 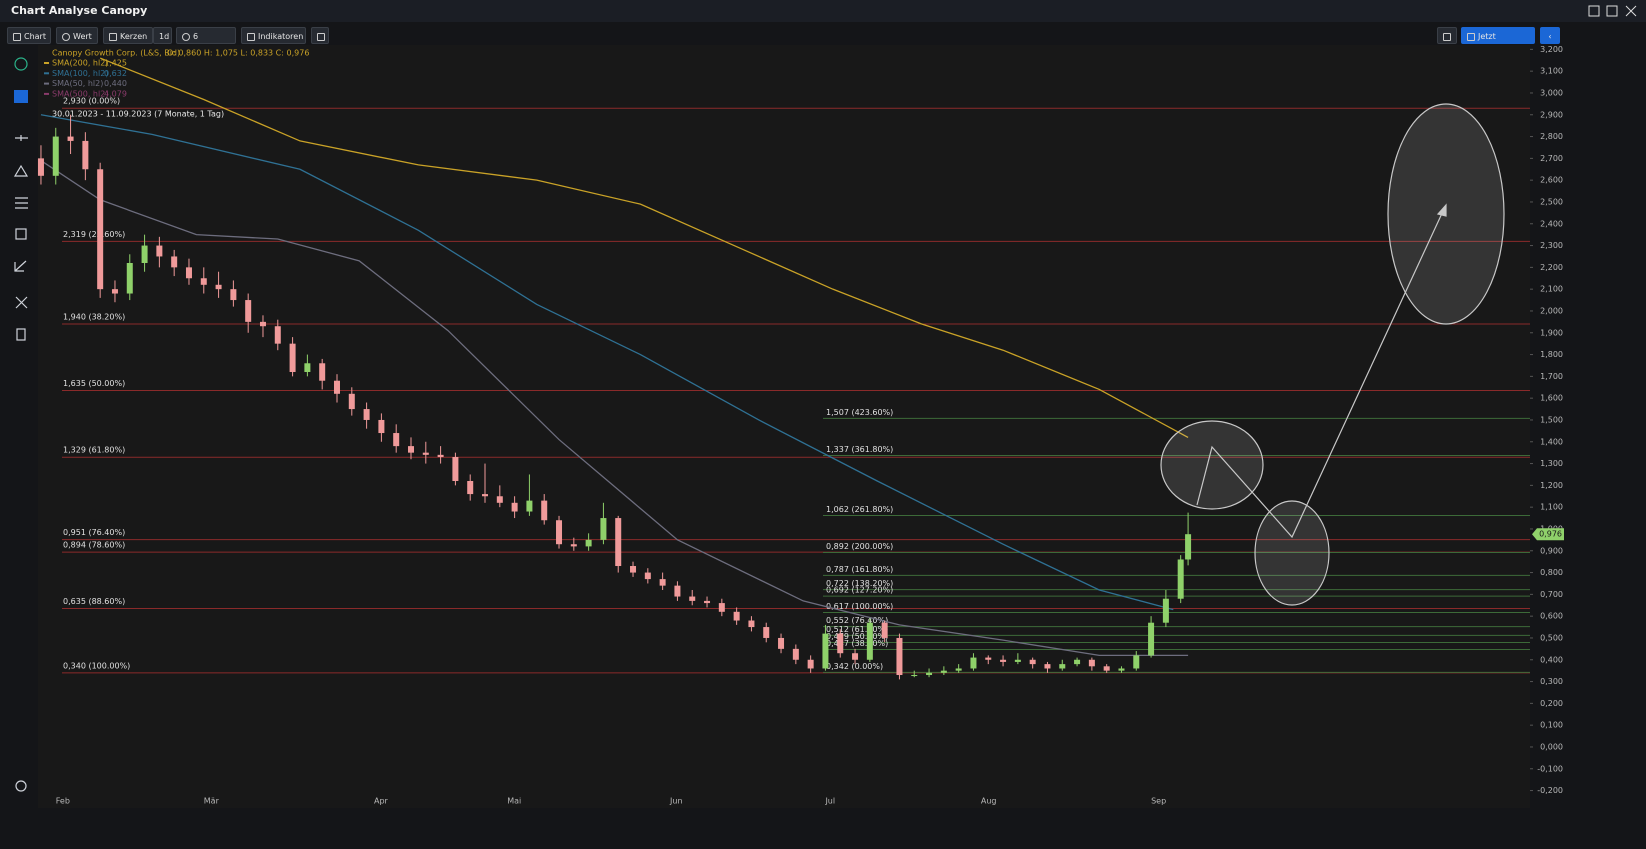 What do you see at coordinates (1550, 35) in the screenshot?
I see `collapse-button: ‹` at bounding box center [1550, 35].